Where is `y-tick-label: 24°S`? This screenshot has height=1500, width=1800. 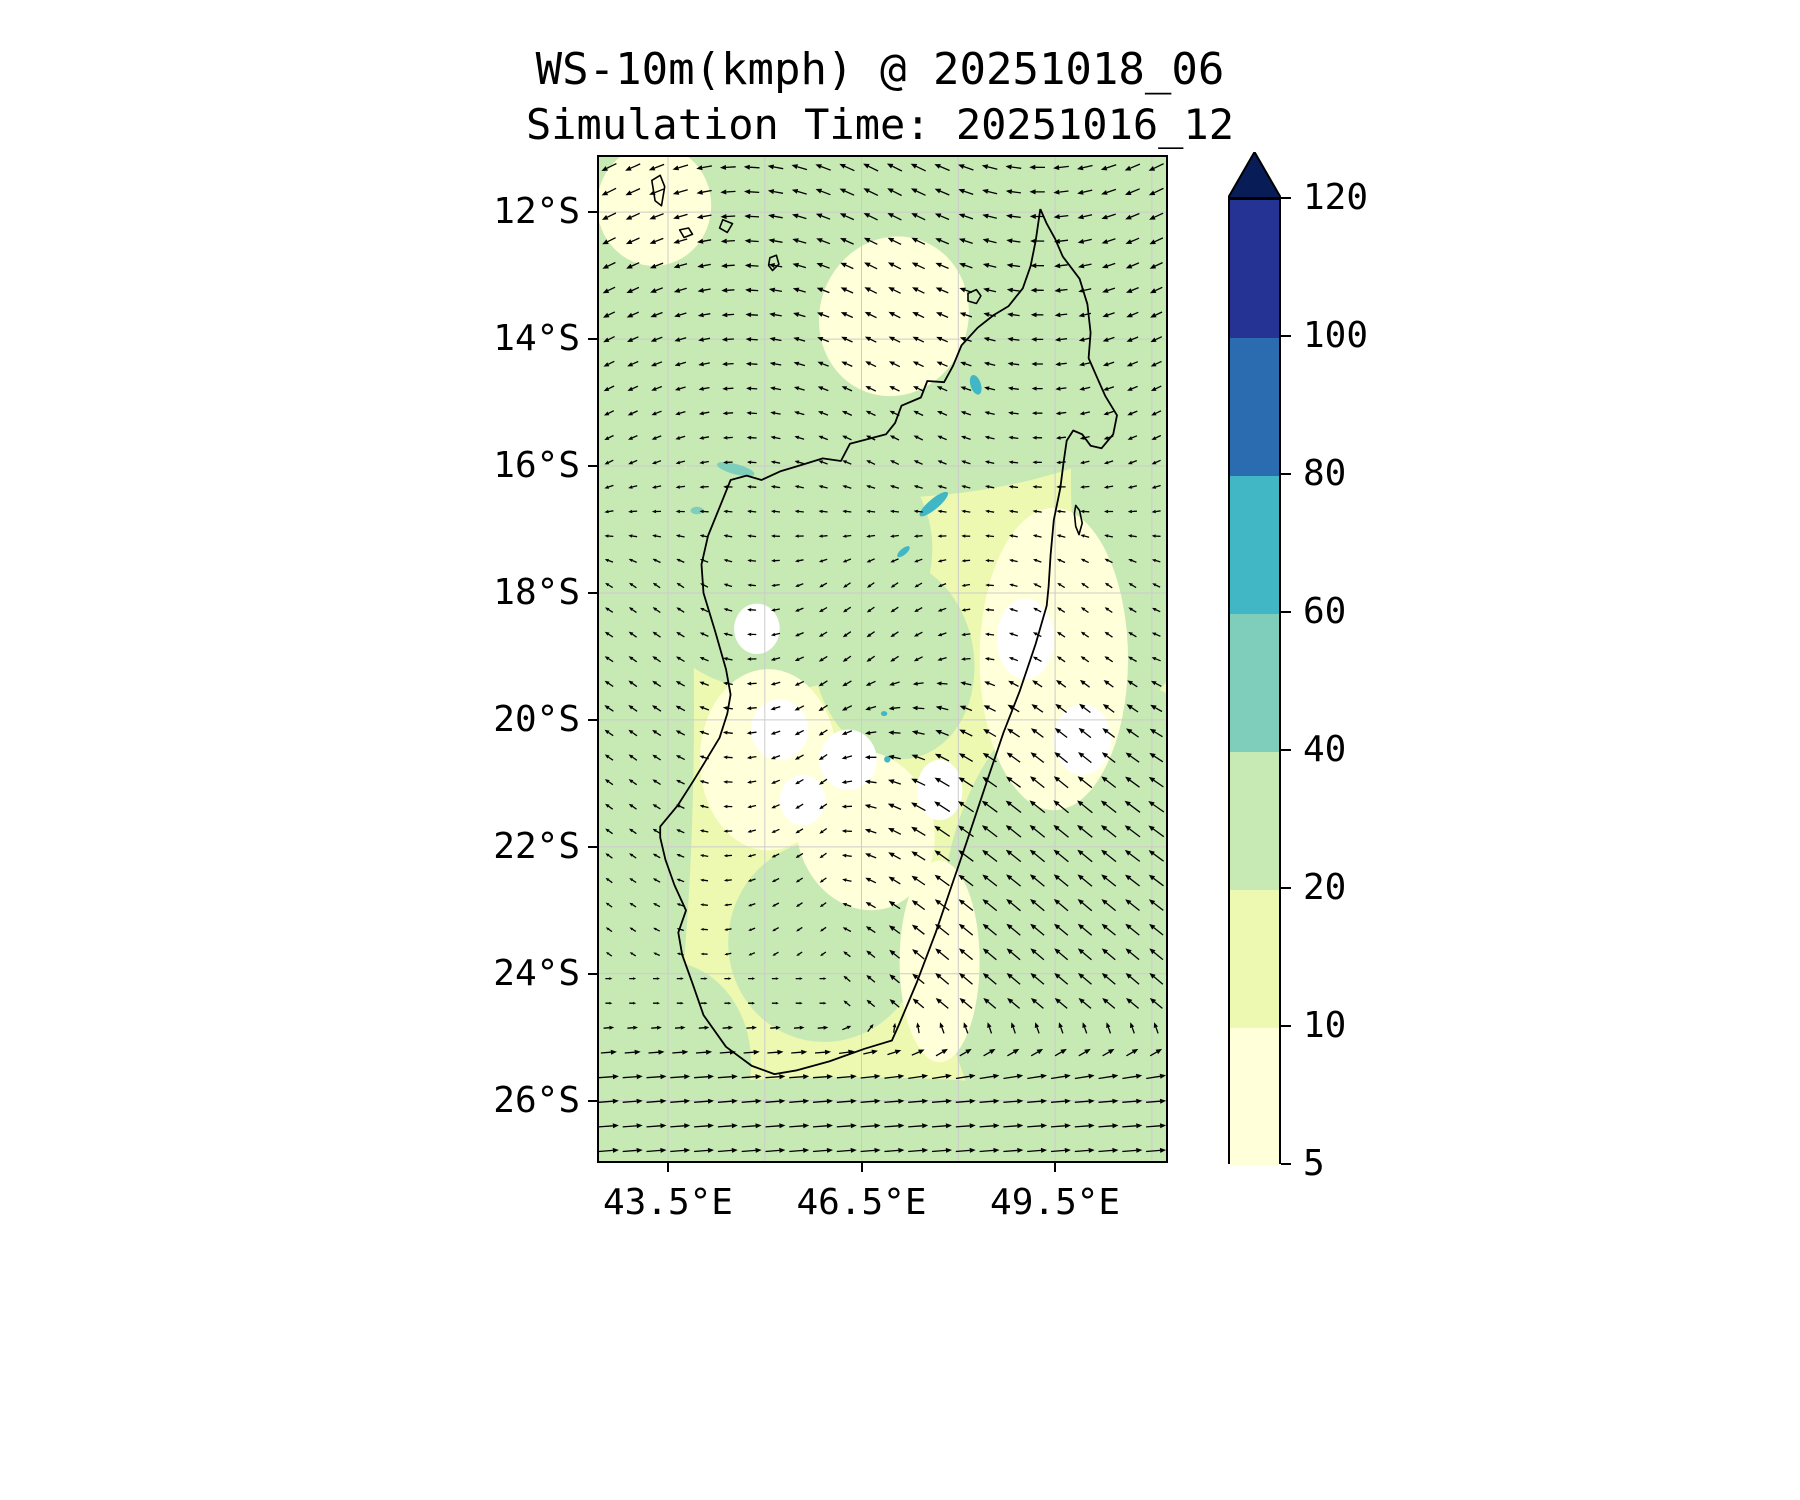
y-tick-label: 24°S is located at coordinates (536, 973).